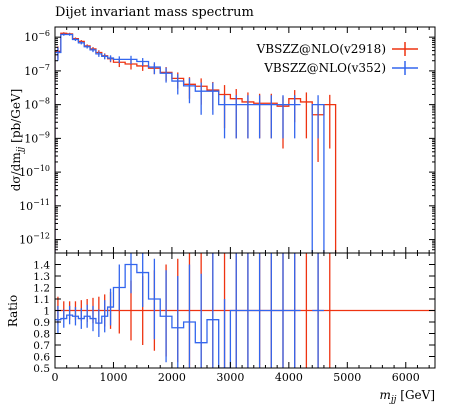 Image resolution: width=450 pixels, height=406 pixels. Describe the element at coordinates (34, 171) in the screenshot. I see `y-tick-label: 10⁻¹⁰` at that location.